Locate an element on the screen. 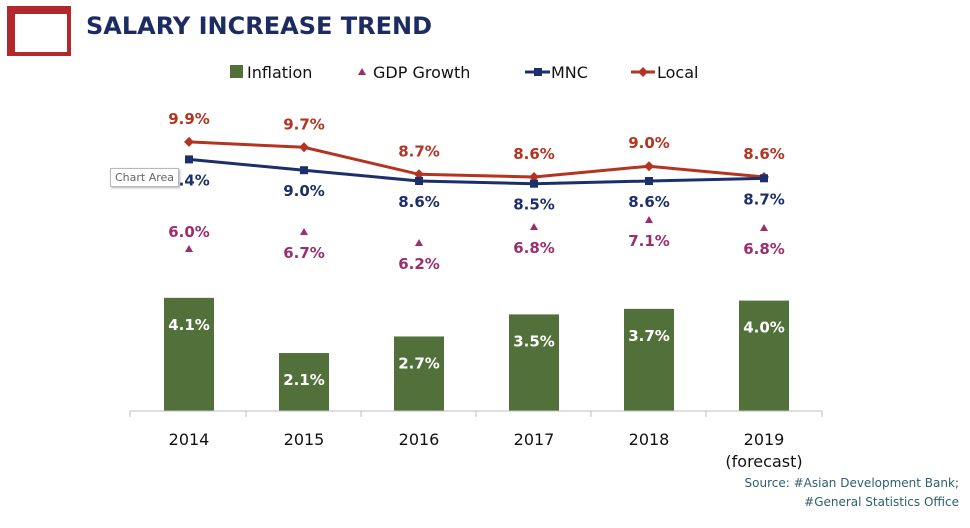  inflation-label-2015: 2.1% is located at coordinates (304, 380).